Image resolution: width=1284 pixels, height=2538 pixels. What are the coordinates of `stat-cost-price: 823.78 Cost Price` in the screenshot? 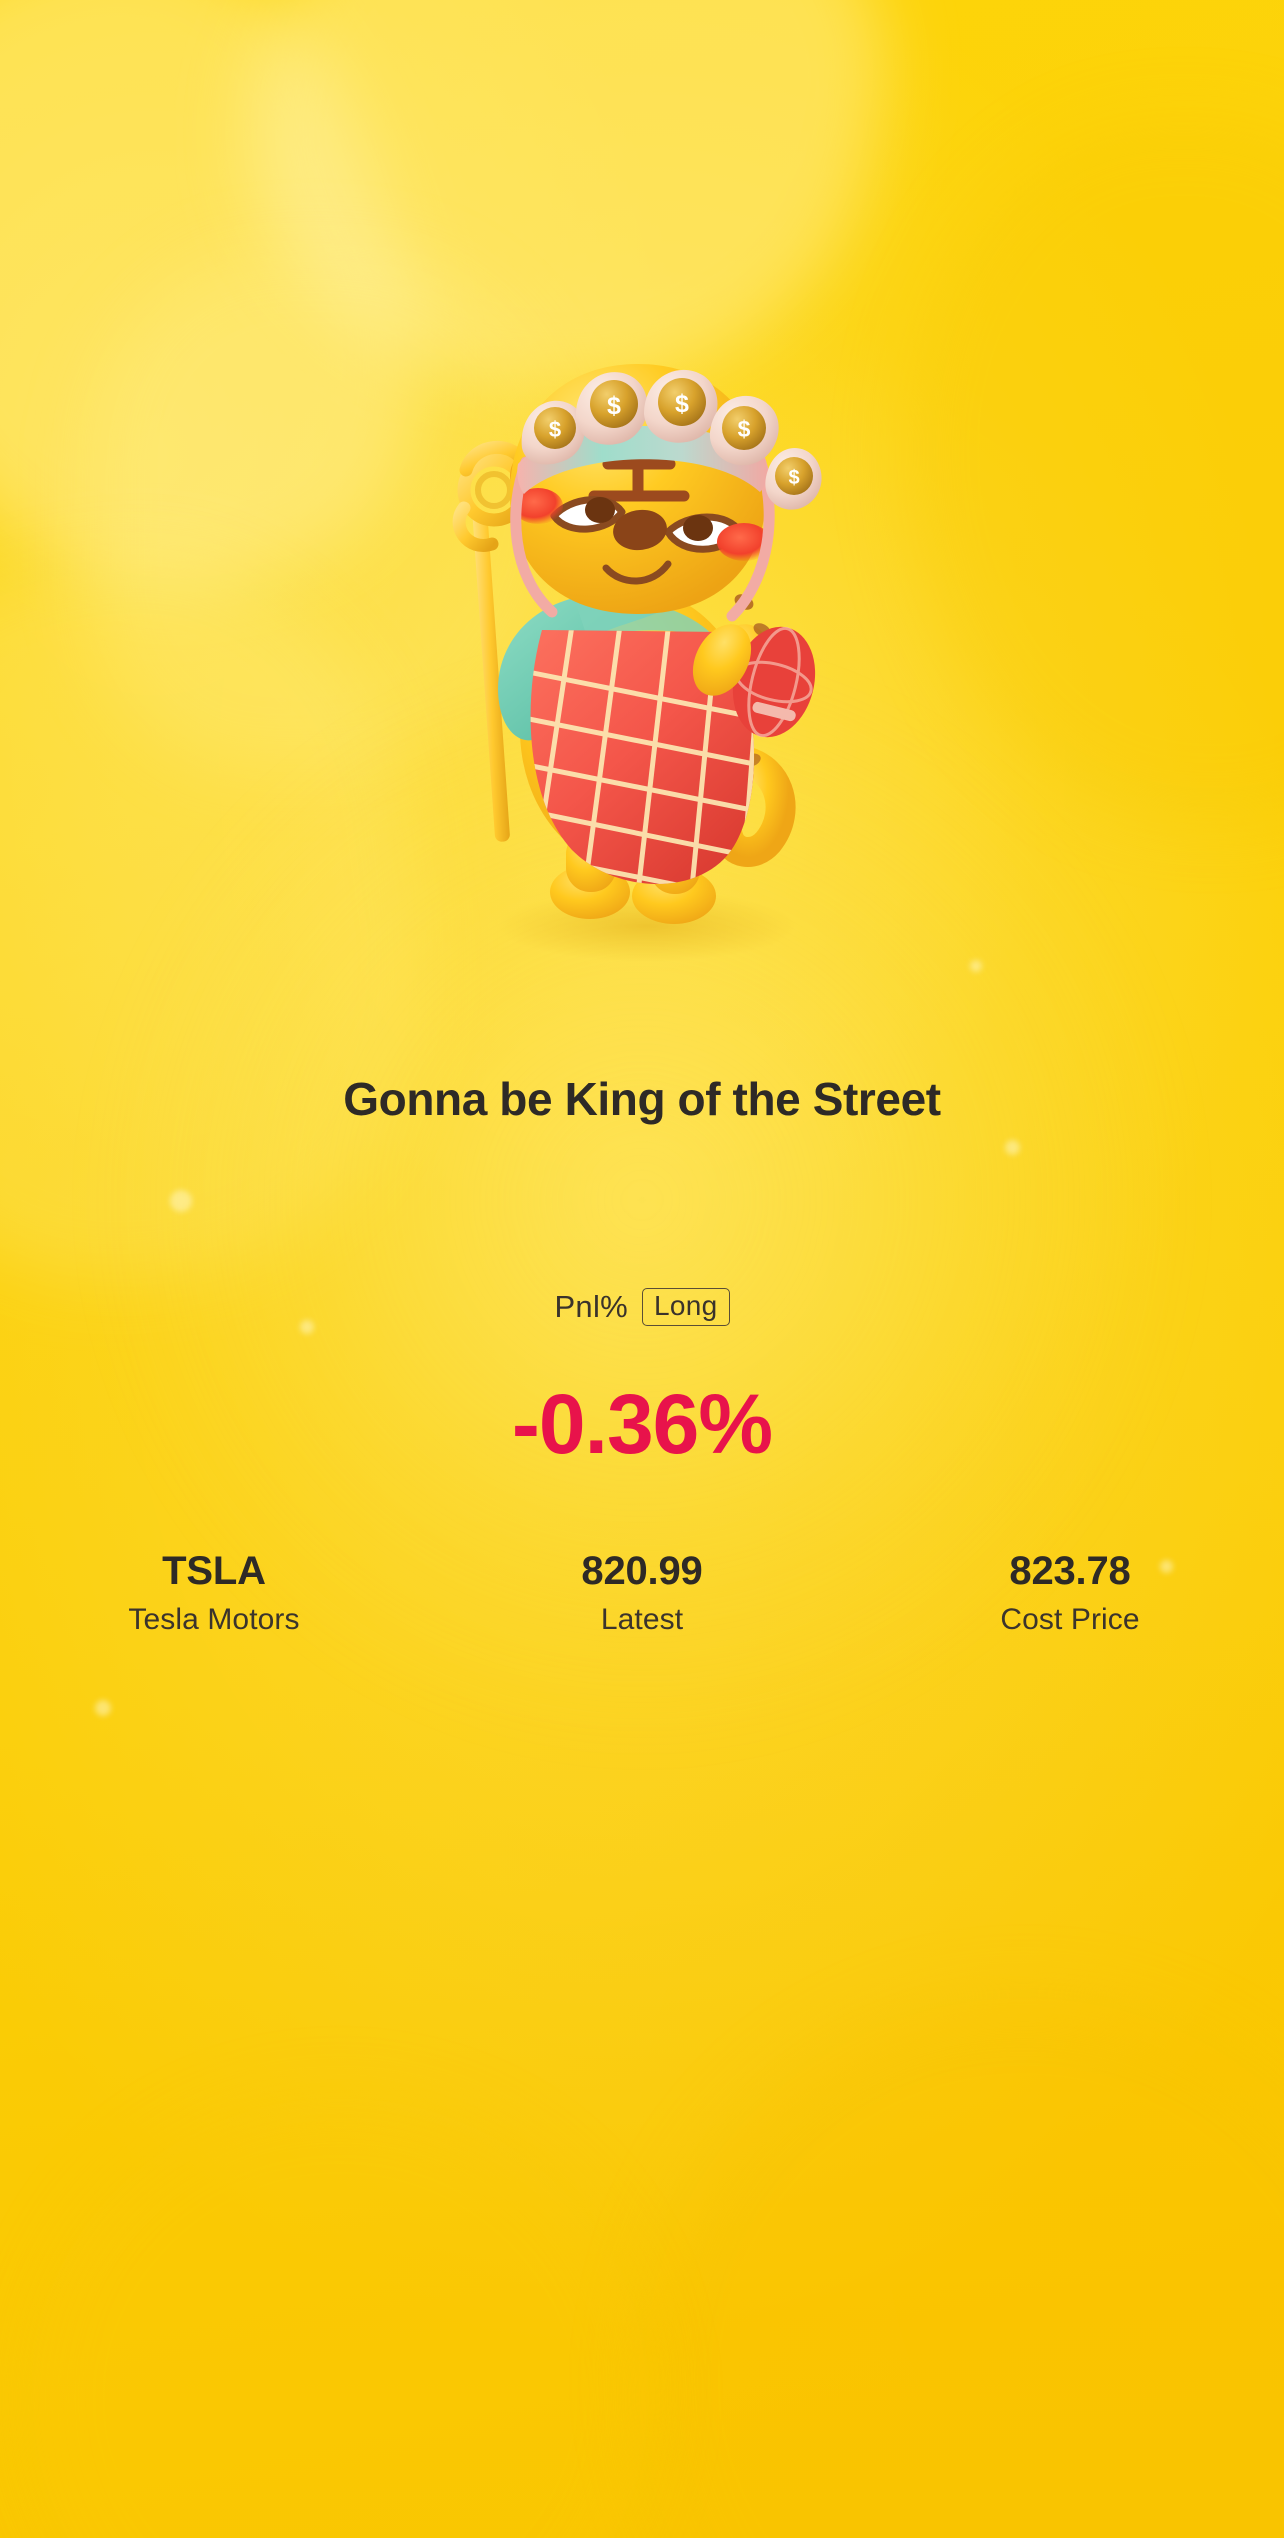 It's located at (1070, 1593).